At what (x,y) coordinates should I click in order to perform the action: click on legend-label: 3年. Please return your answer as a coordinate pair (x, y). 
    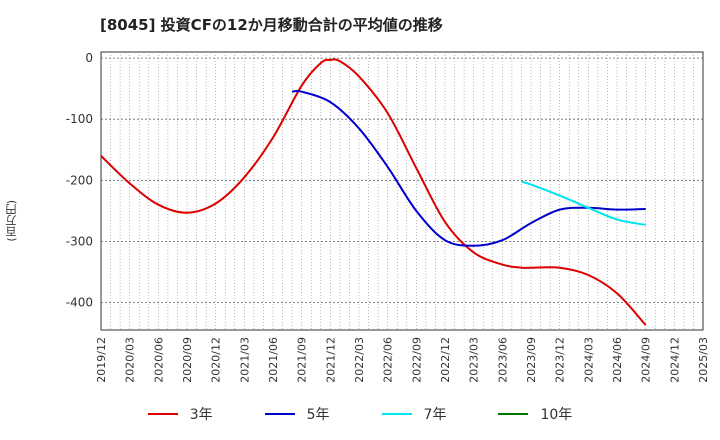
    Looking at the image, I should click on (201, 415).